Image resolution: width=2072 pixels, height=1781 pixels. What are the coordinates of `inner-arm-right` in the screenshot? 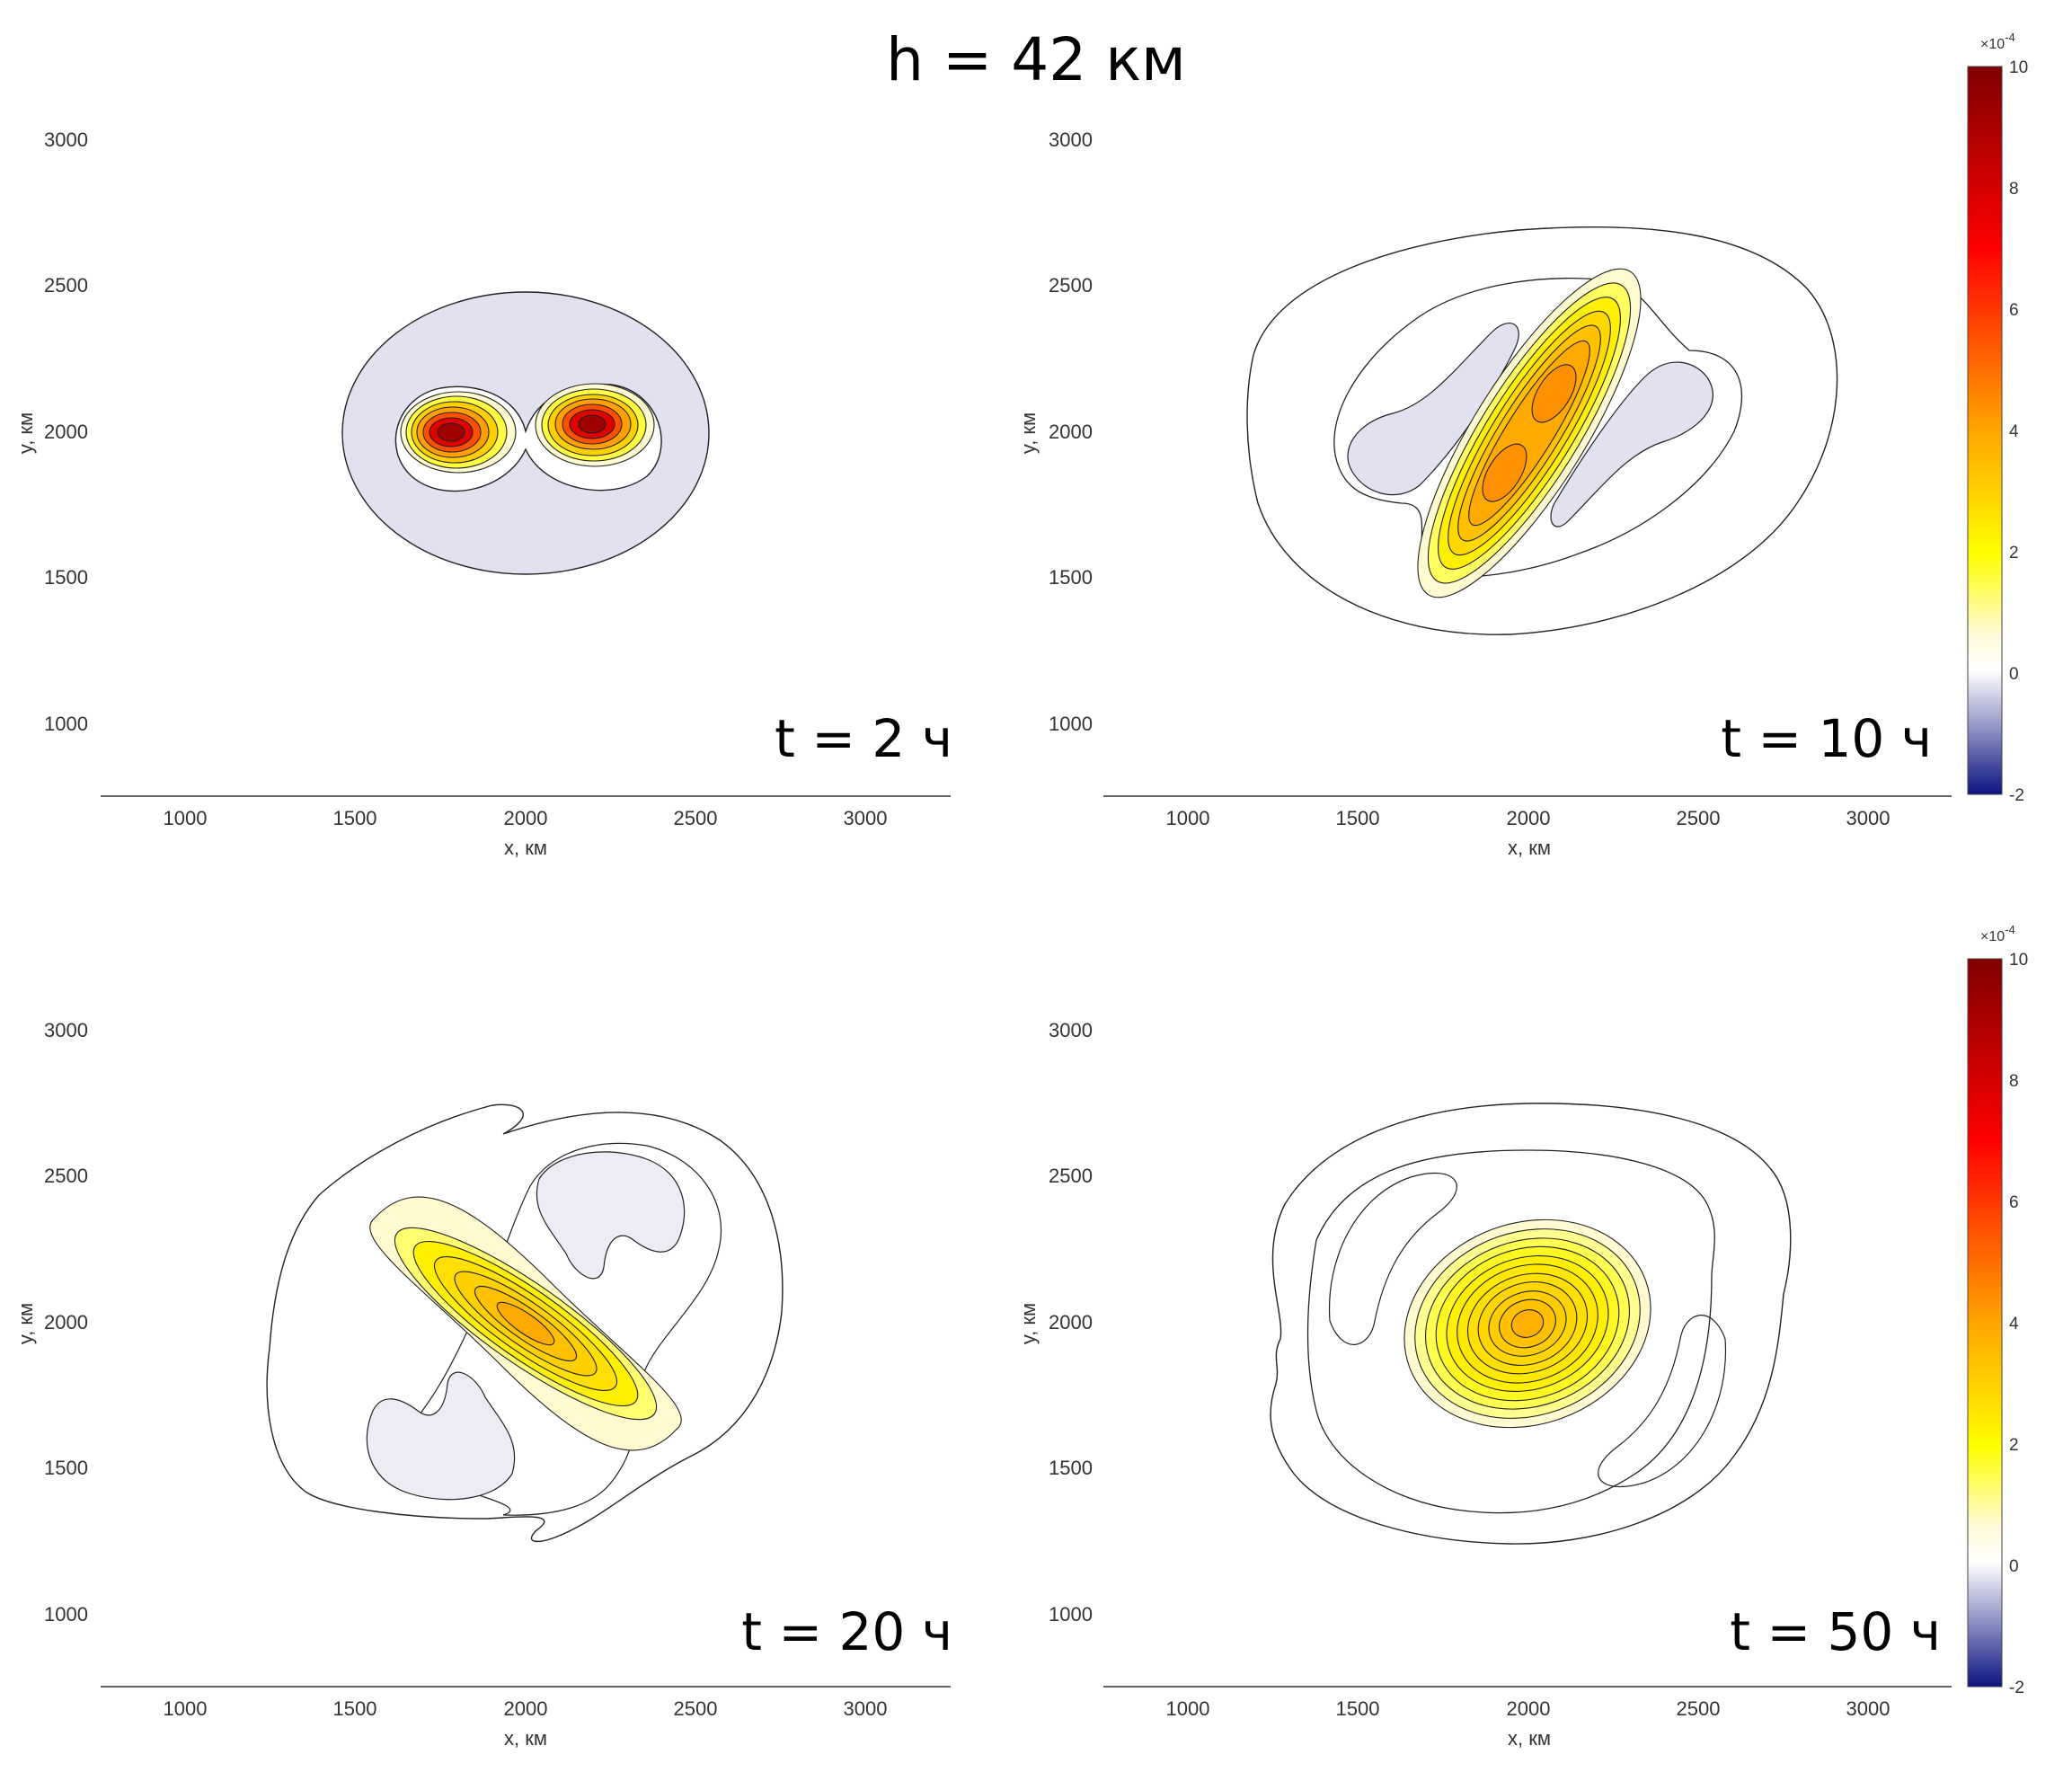 It's located at (1662, 1401).